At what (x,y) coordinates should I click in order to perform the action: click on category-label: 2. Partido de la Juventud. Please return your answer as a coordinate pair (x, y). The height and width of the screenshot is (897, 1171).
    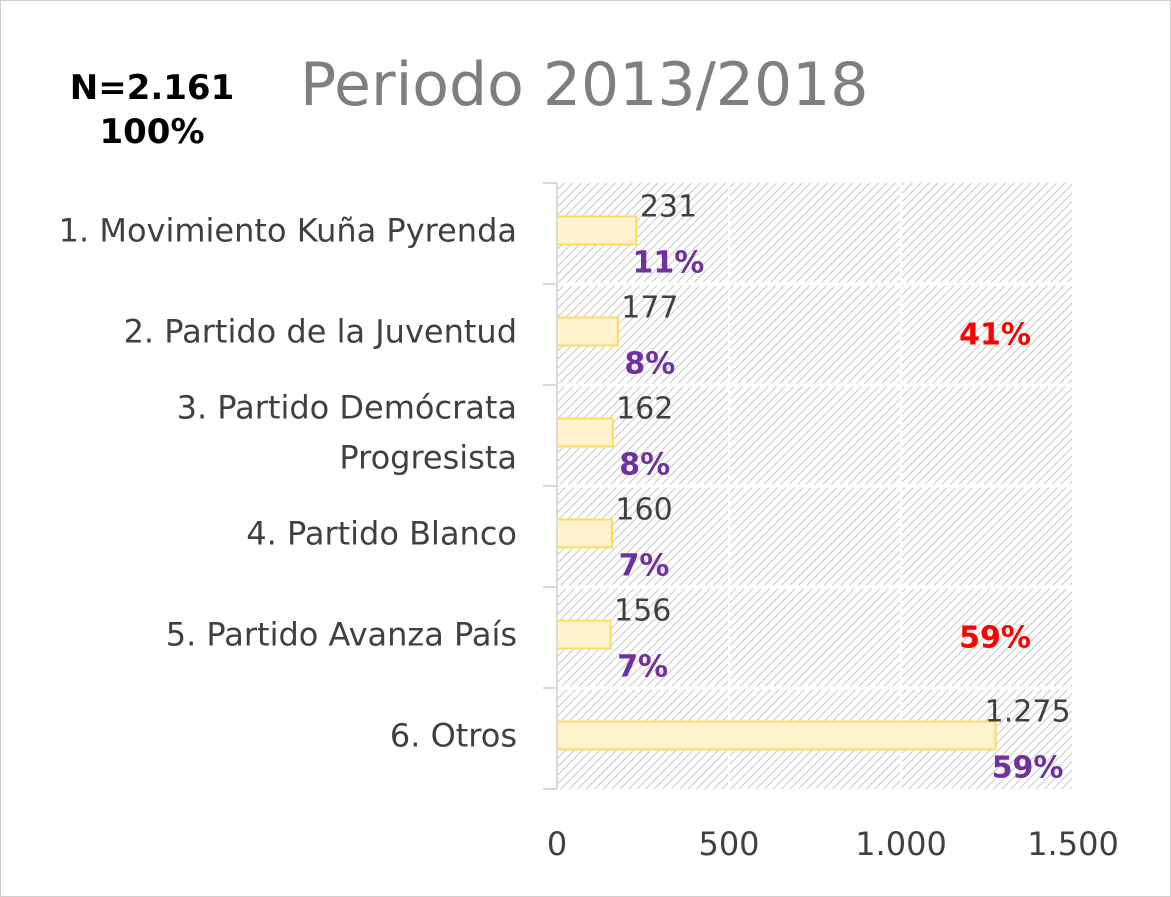
    Looking at the image, I should click on (320, 332).